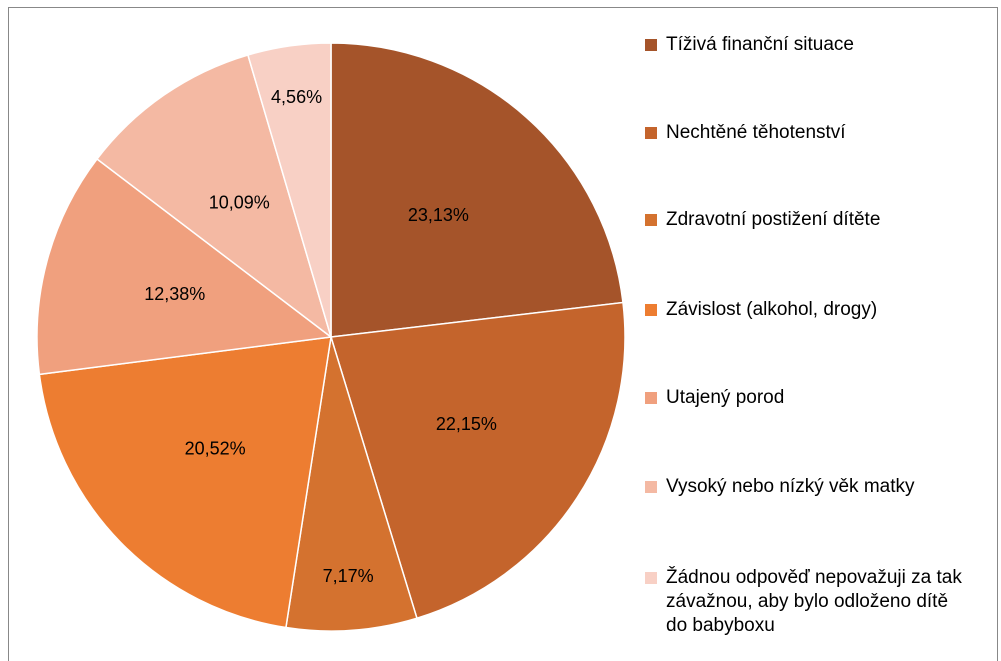  Describe the element at coordinates (805, 398) in the screenshot. I see `legend-item: Utajený porod` at that location.